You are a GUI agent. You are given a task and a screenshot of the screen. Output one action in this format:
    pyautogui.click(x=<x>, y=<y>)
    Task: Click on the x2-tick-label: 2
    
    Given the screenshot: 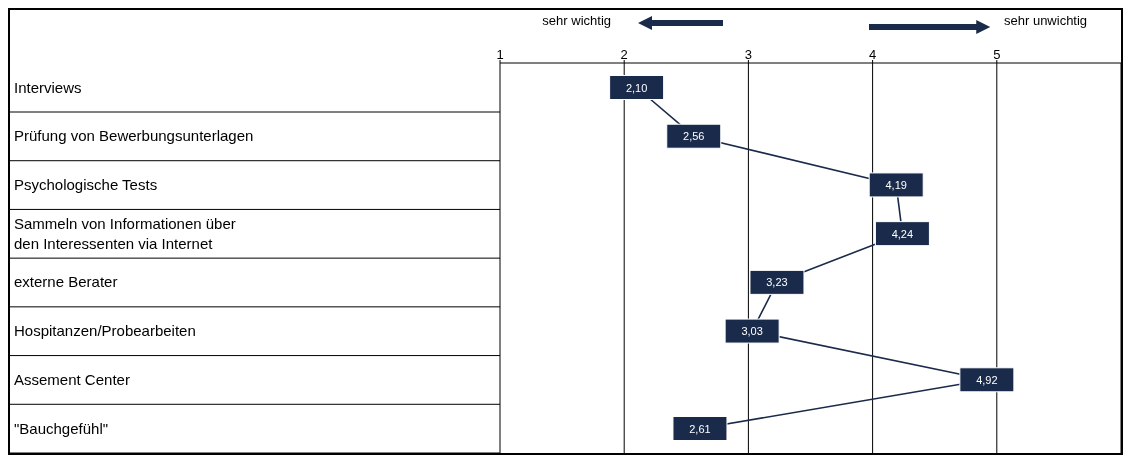 What is the action you would take?
    pyautogui.click(x=624, y=54)
    